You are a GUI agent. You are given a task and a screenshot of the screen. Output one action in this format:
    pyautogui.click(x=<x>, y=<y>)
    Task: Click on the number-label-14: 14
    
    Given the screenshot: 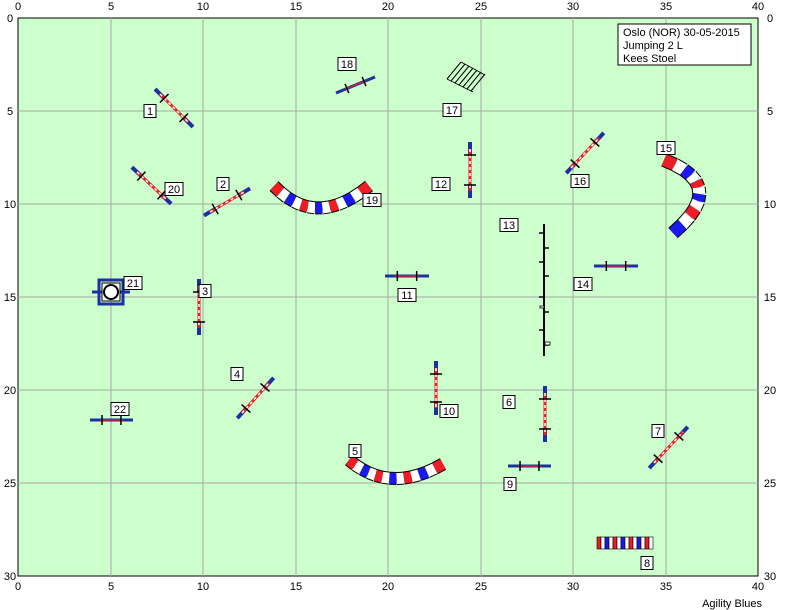 What is the action you would take?
    pyautogui.click(x=583, y=284)
    